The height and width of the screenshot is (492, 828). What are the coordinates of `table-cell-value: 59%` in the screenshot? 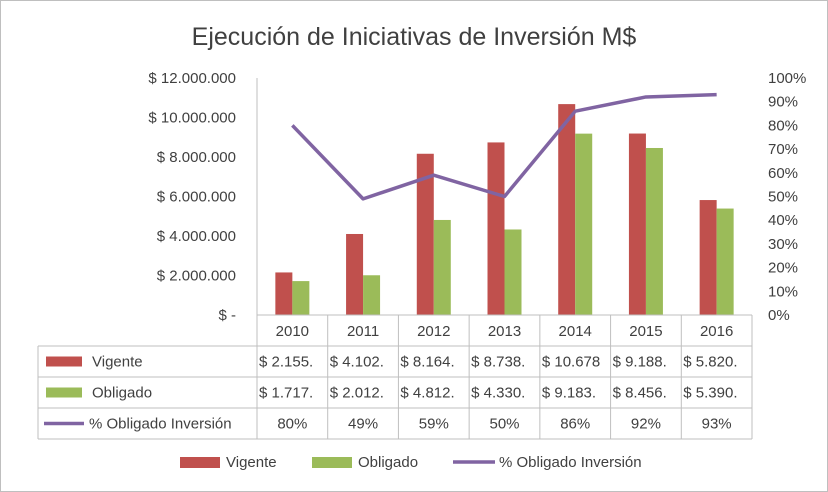 It's located at (434, 424).